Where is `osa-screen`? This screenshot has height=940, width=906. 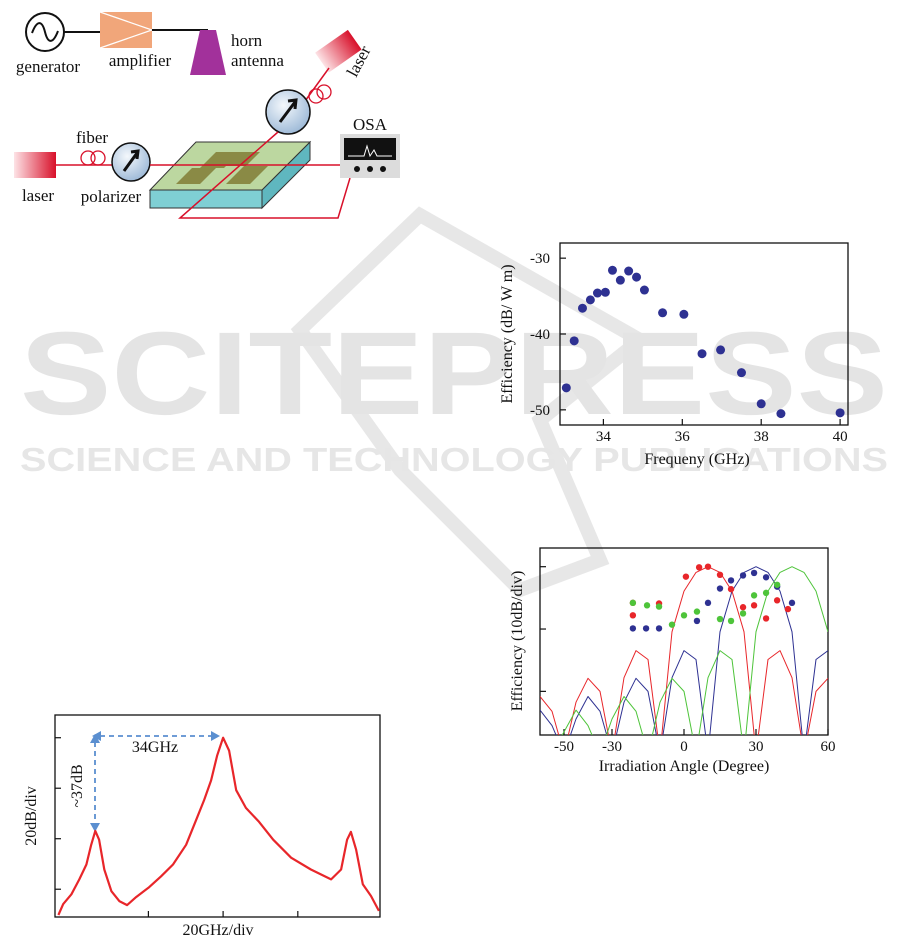 osa-screen is located at coordinates (370, 149).